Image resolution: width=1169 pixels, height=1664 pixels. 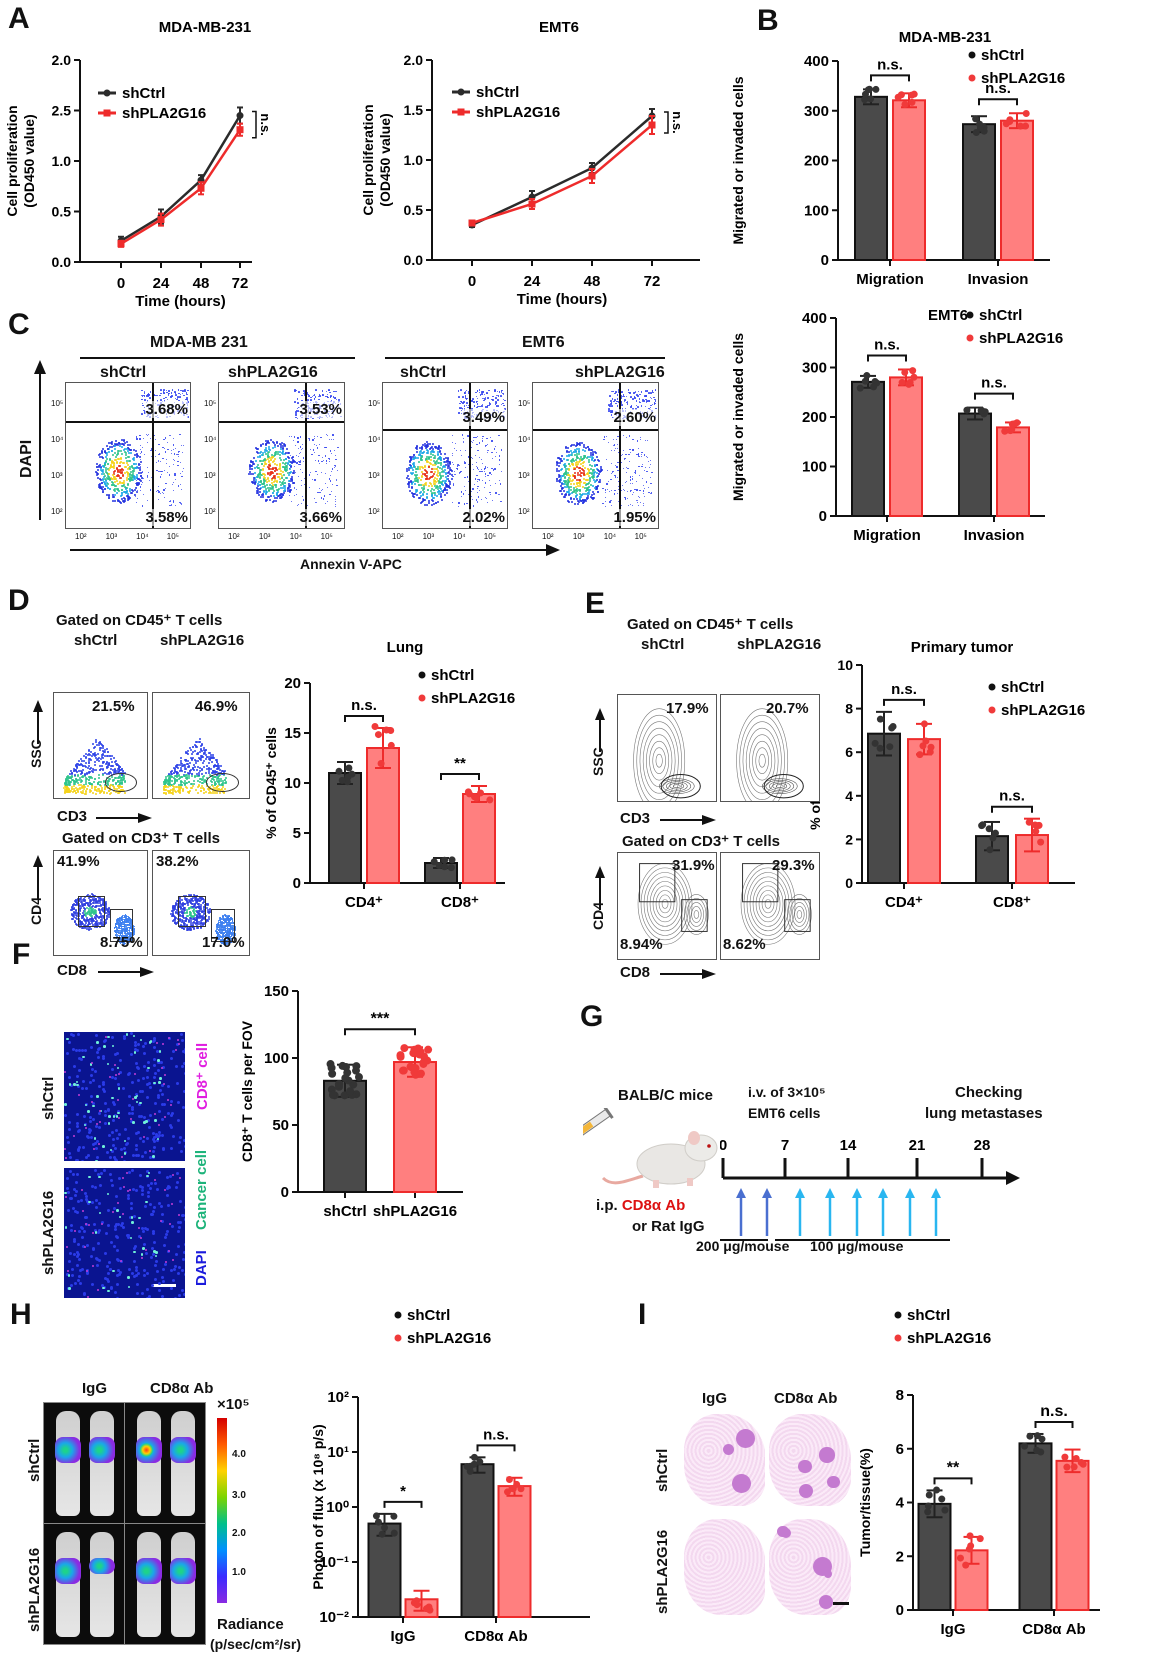 I want to click on x-axis-label: Time (hours), so click(x=180, y=301).